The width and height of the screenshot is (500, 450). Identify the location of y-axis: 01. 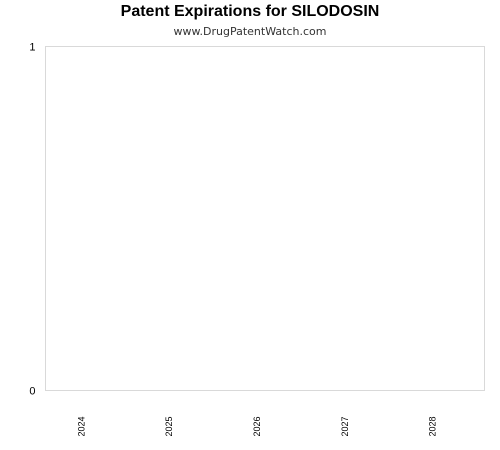
(32, 220).